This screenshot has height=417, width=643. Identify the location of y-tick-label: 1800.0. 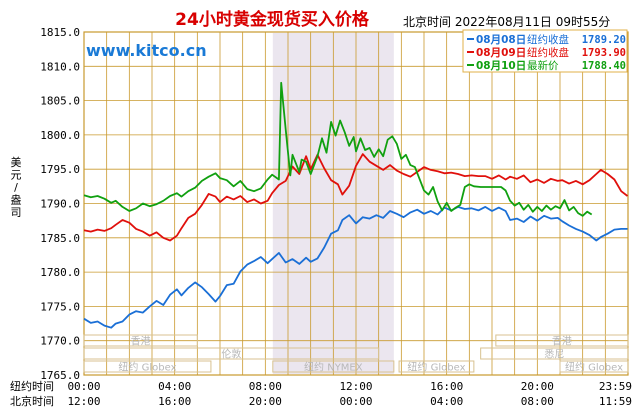
(60, 135).